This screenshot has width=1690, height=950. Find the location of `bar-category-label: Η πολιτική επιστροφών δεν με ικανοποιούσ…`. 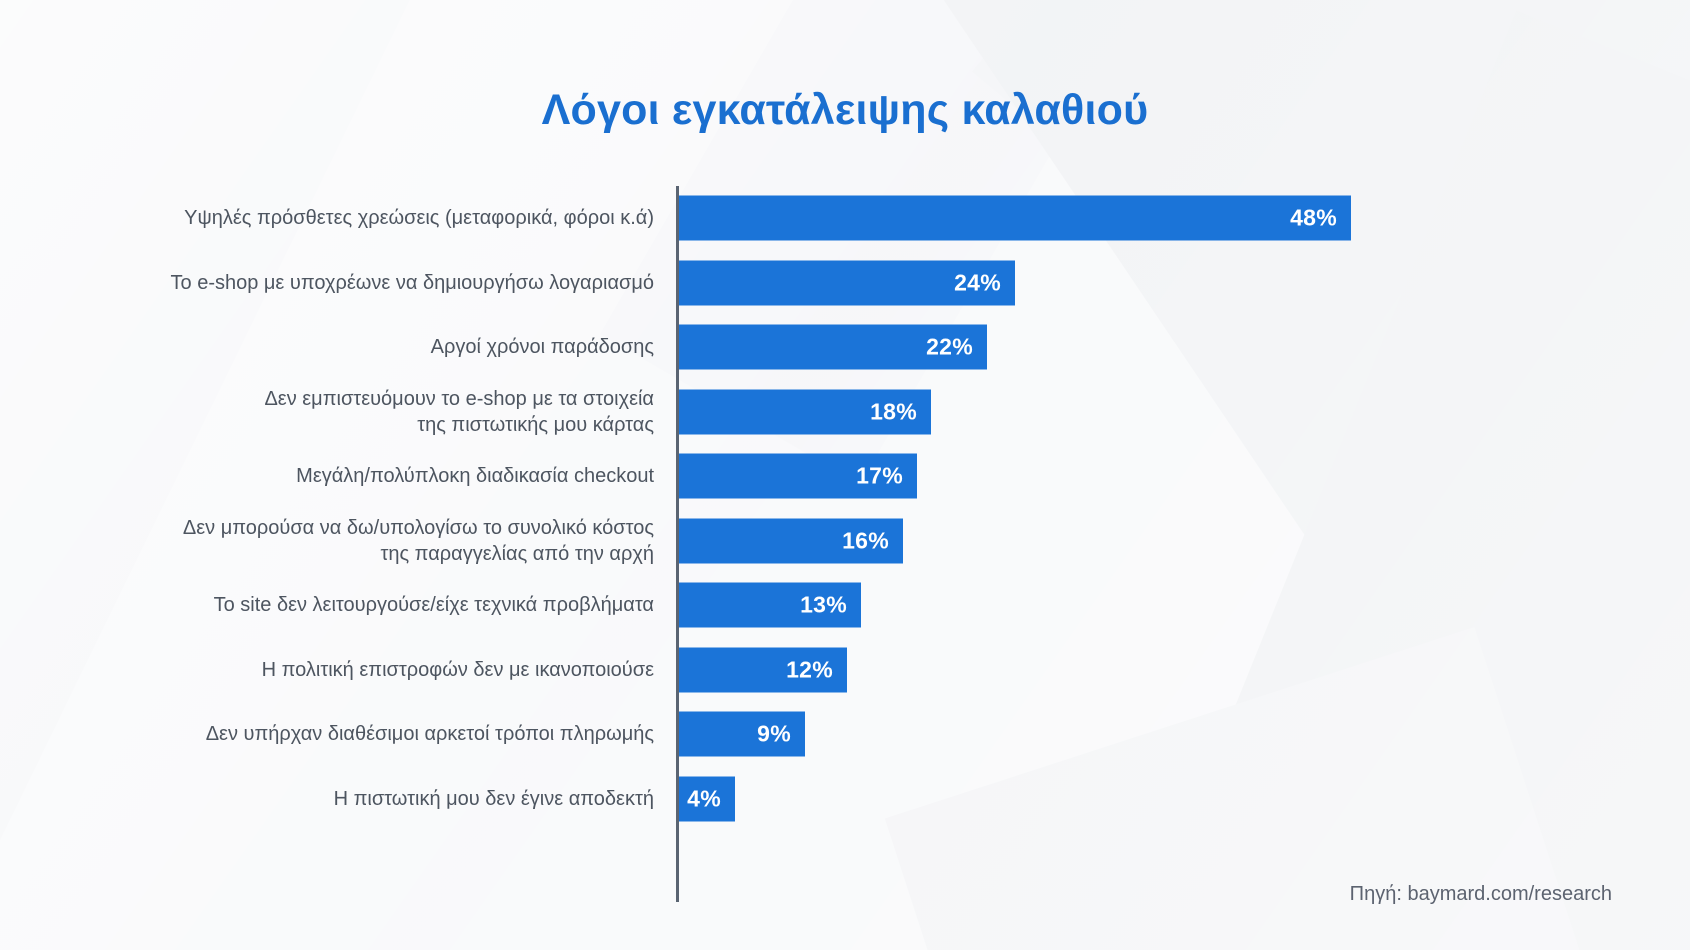

bar-category-label: Η πολιτική επιστροφών δεν με ικανοποιούσ… is located at coordinates (457, 669).